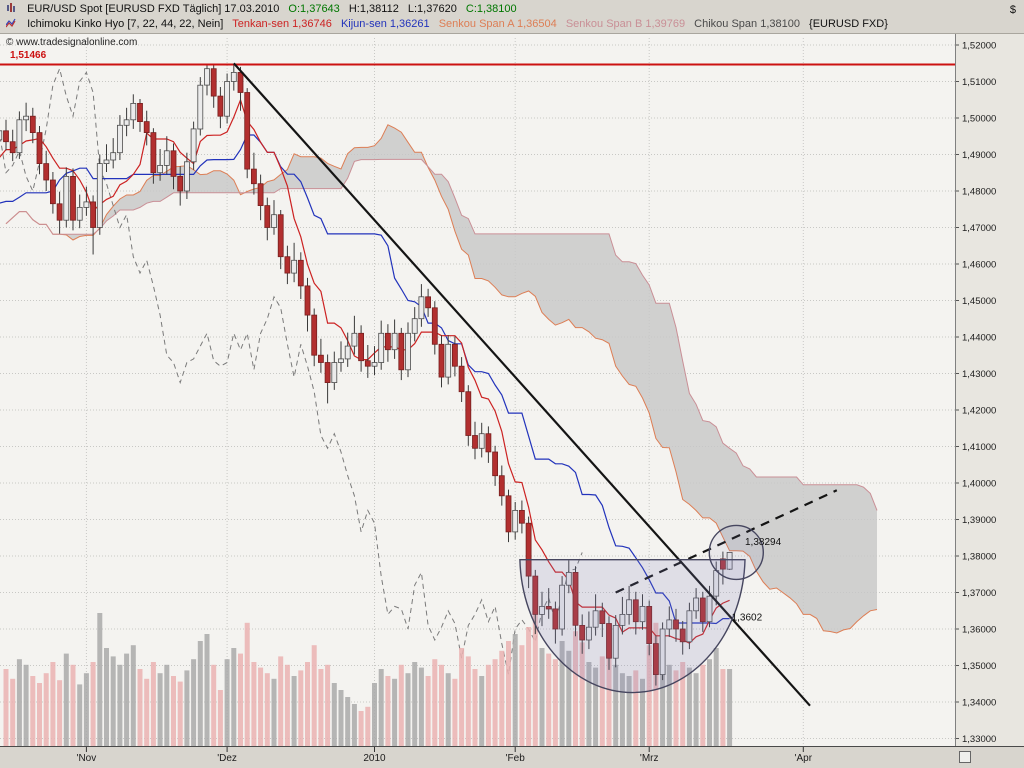 Image resolution: width=1024 pixels, height=768 pixels. What do you see at coordinates (632, 626) in the screenshot?
I see `saucer-annotation` at bounding box center [632, 626].